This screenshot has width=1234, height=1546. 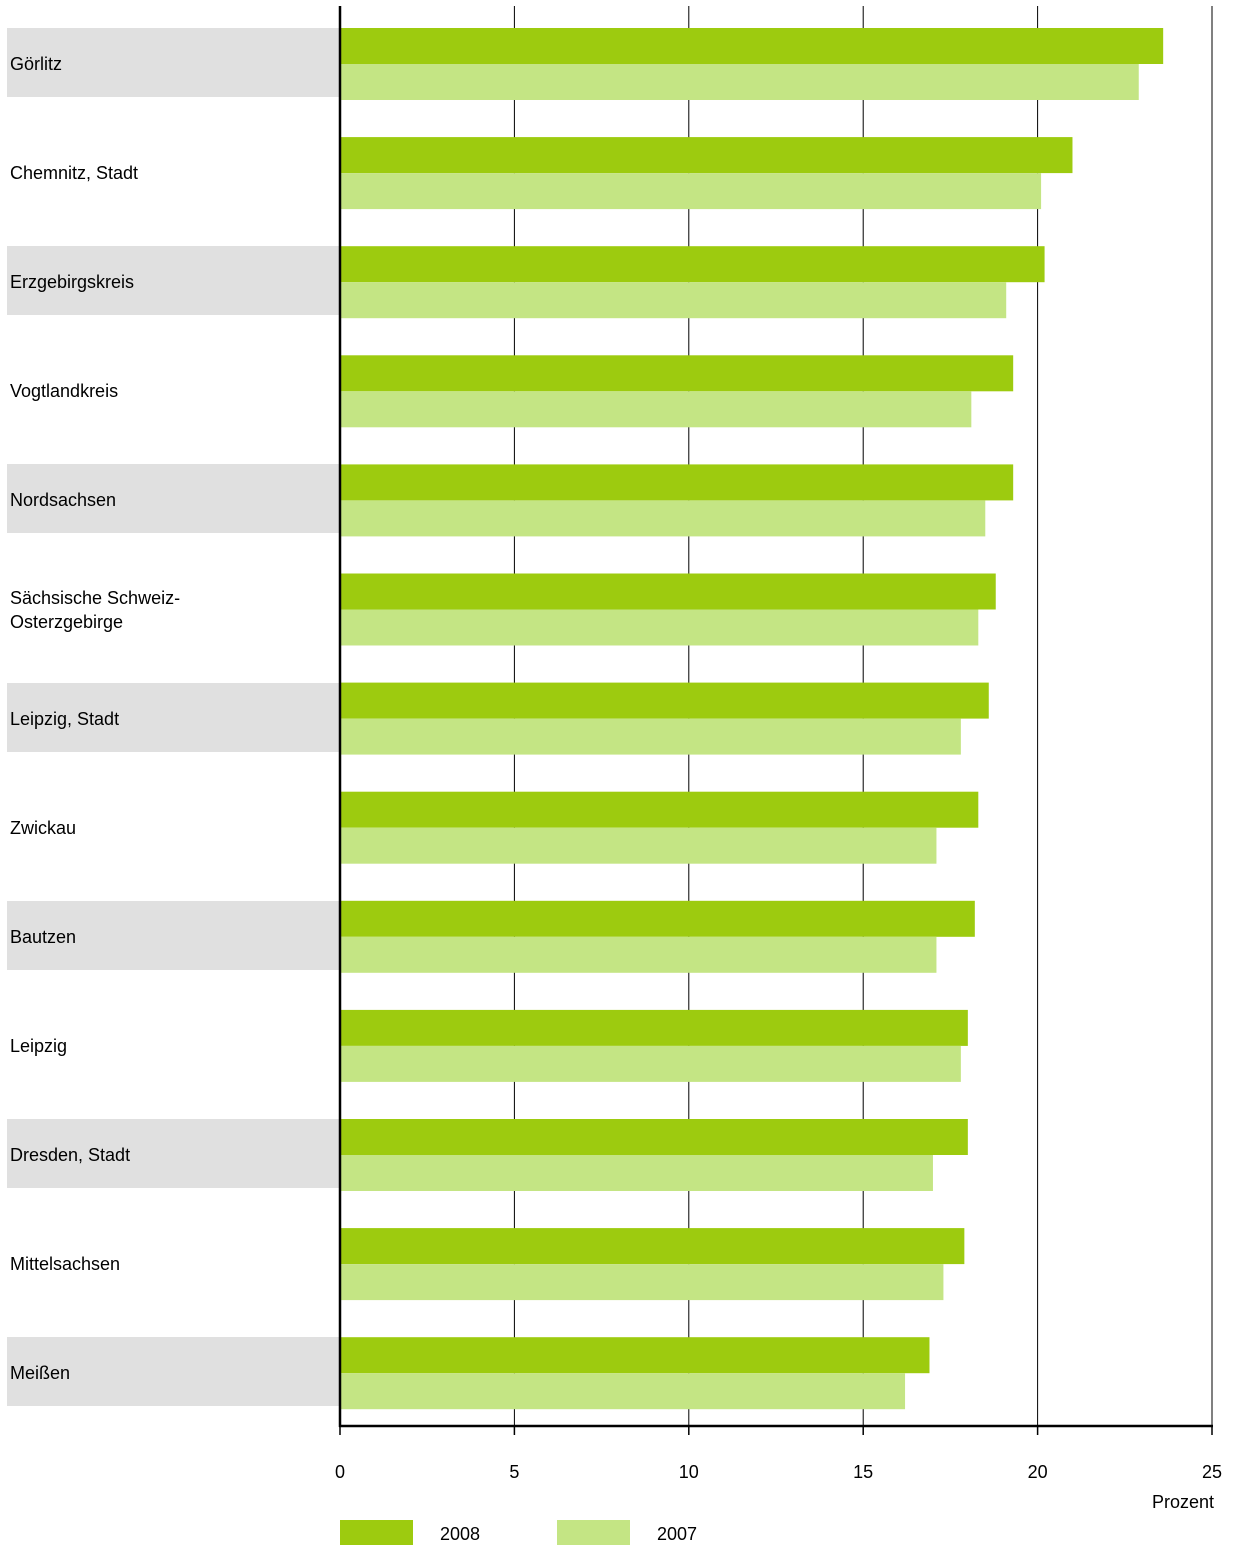 What do you see at coordinates (63, 500) in the screenshot?
I see `category-label: Nordsachsen` at bounding box center [63, 500].